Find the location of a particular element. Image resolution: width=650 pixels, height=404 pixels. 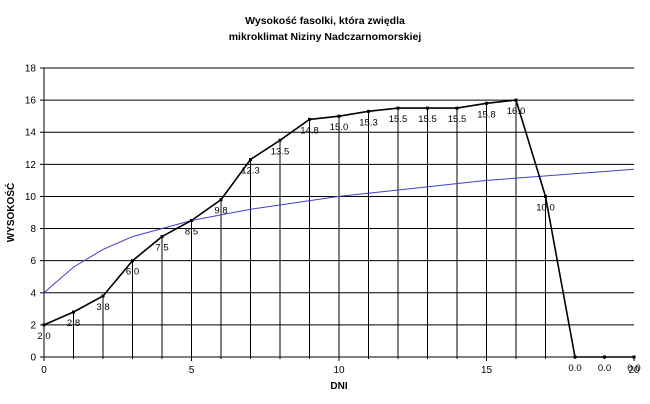

data-label: 15.0 is located at coordinates (339, 127).